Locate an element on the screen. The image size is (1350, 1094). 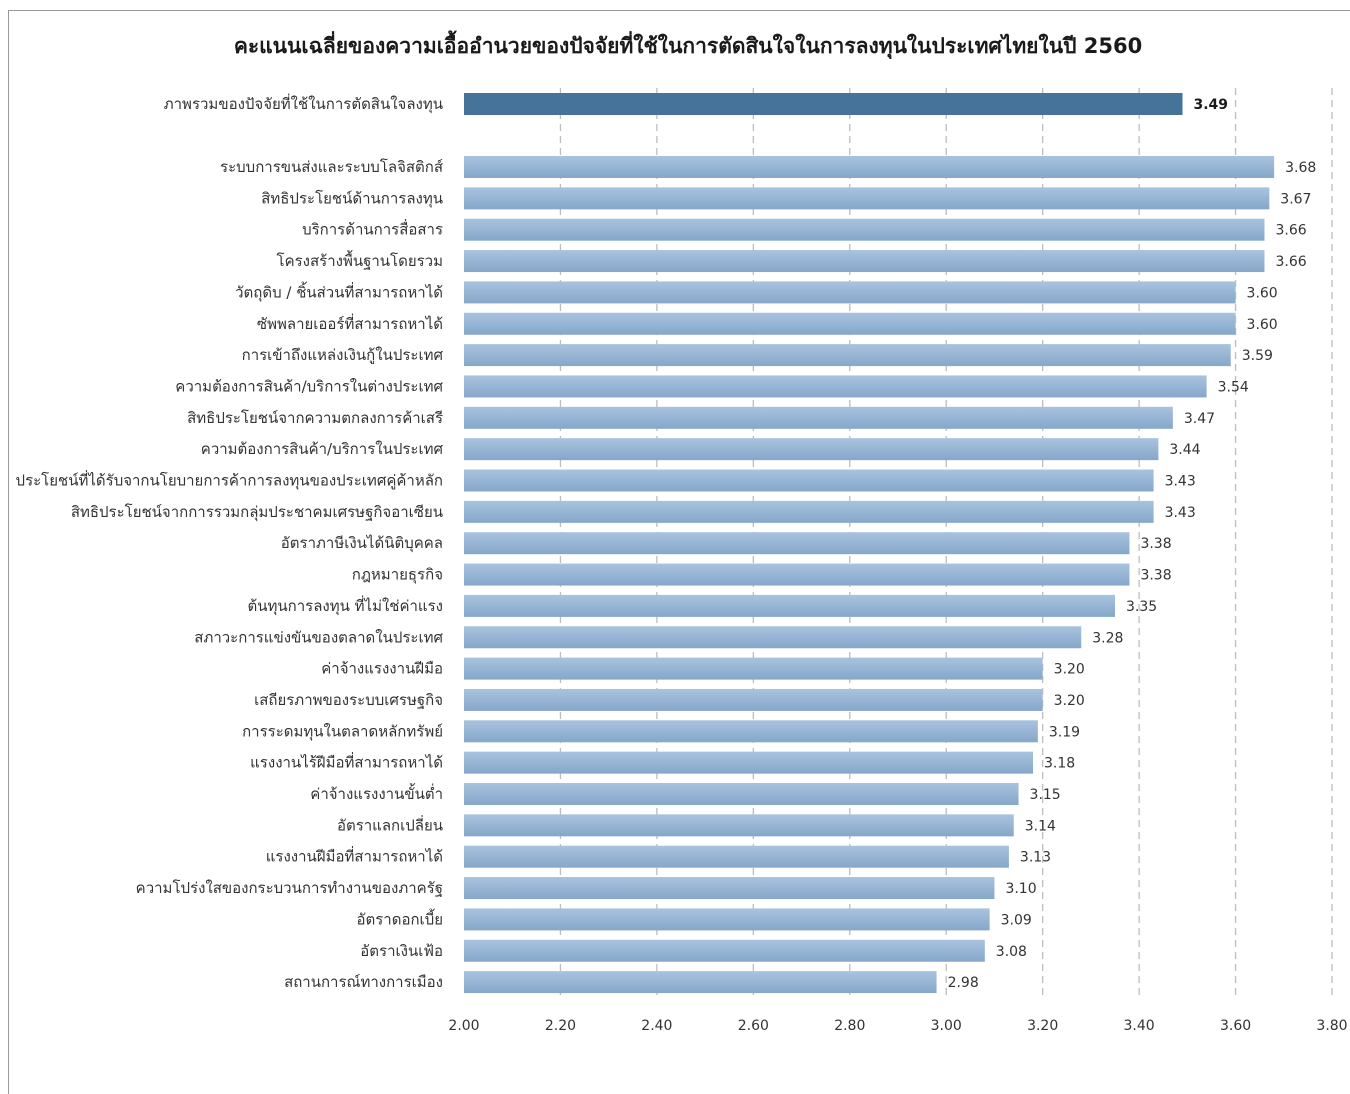
category-label: ความต้องการสินค้า/บริการในประเทศ is located at coordinates (322, 449).